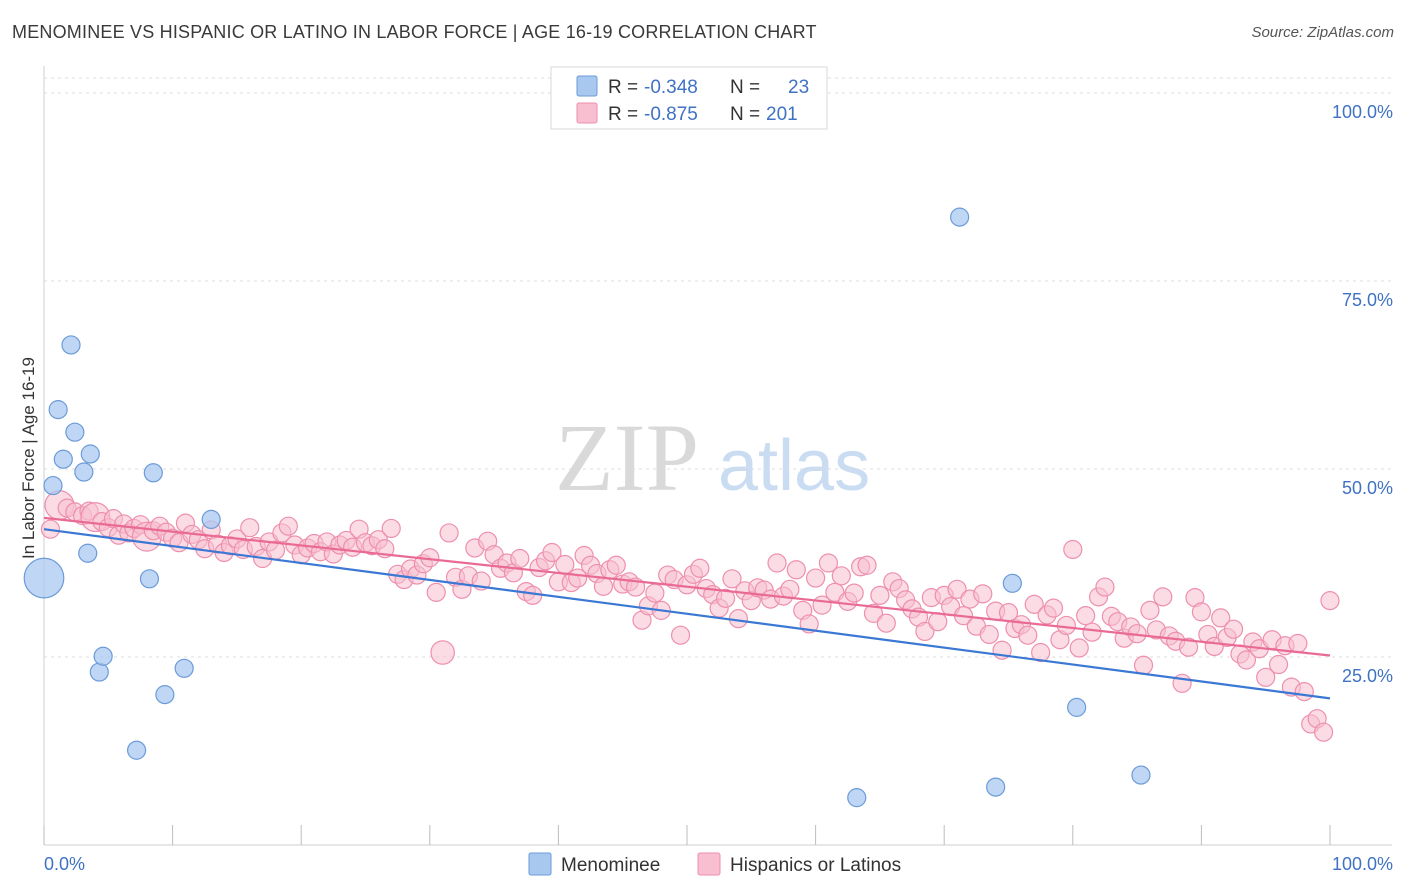  What do you see at coordinates (709, 864) in the screenshot?
I see `bottom-legend-swatch-hispanic` at bounding box center [709, 864].